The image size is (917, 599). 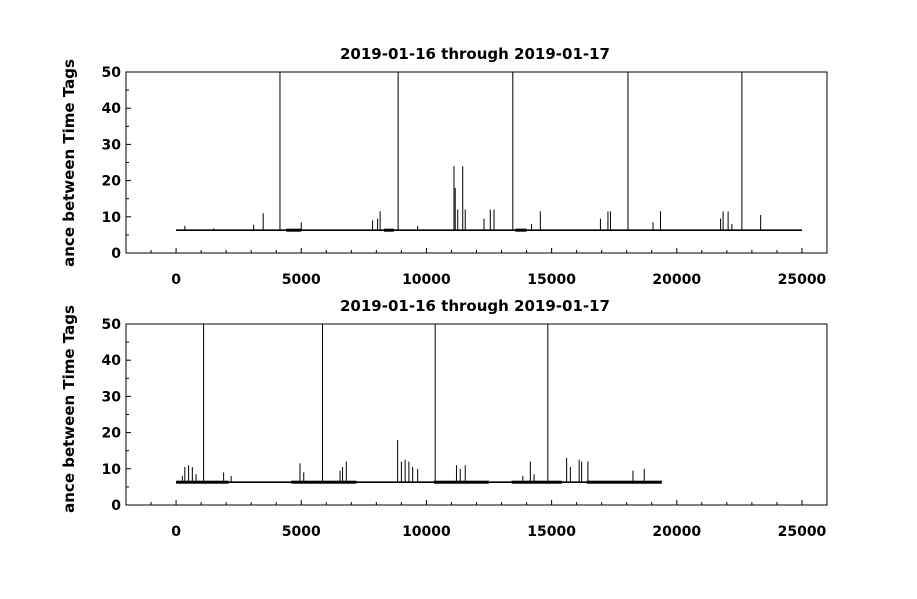 I want to click on top-ytick-label: 10, so click(x=112, y=218).